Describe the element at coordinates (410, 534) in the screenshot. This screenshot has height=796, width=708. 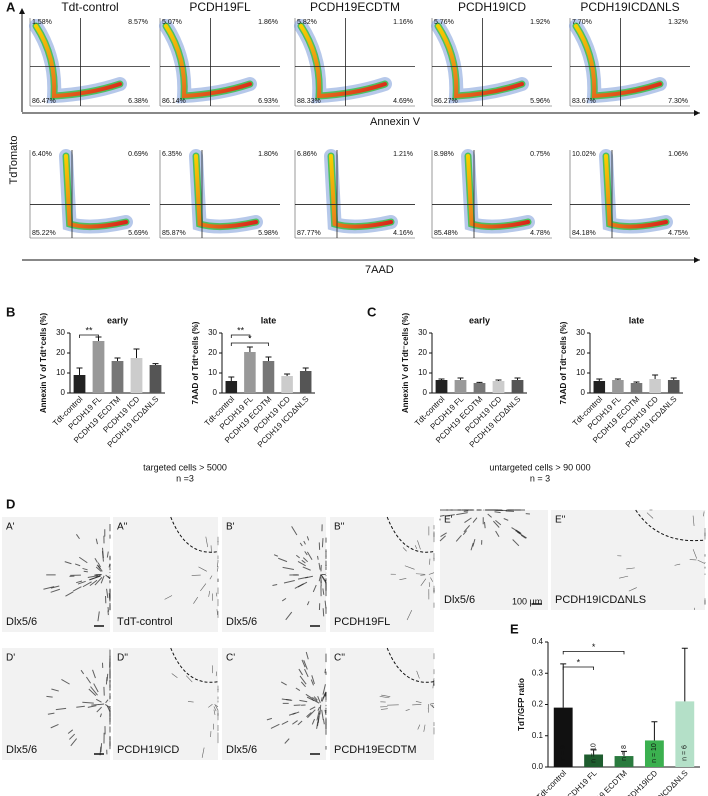
I see `boundary` at that location.